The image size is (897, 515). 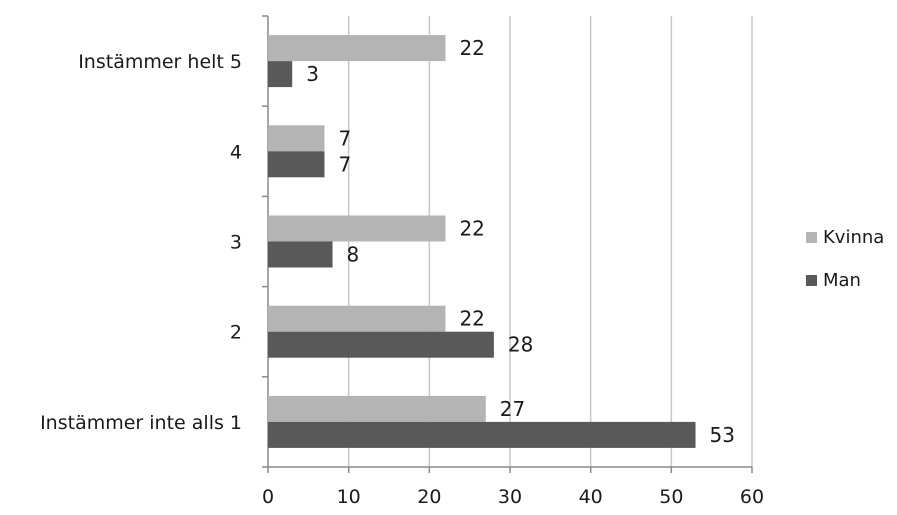 I want to click on data-label-kvinna: 7, so click(x=344, y=138).